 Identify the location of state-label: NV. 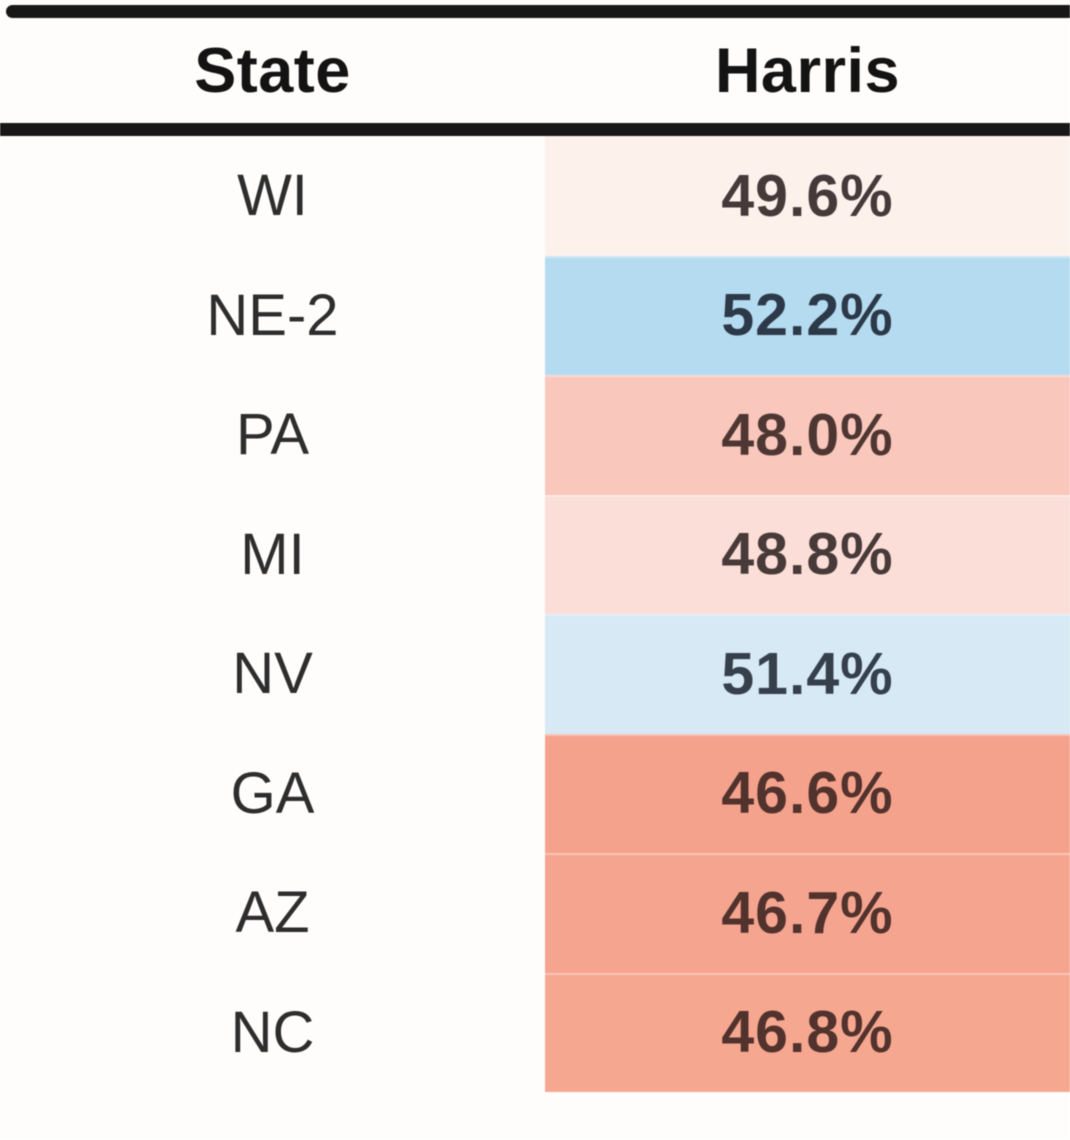
(272, 674).